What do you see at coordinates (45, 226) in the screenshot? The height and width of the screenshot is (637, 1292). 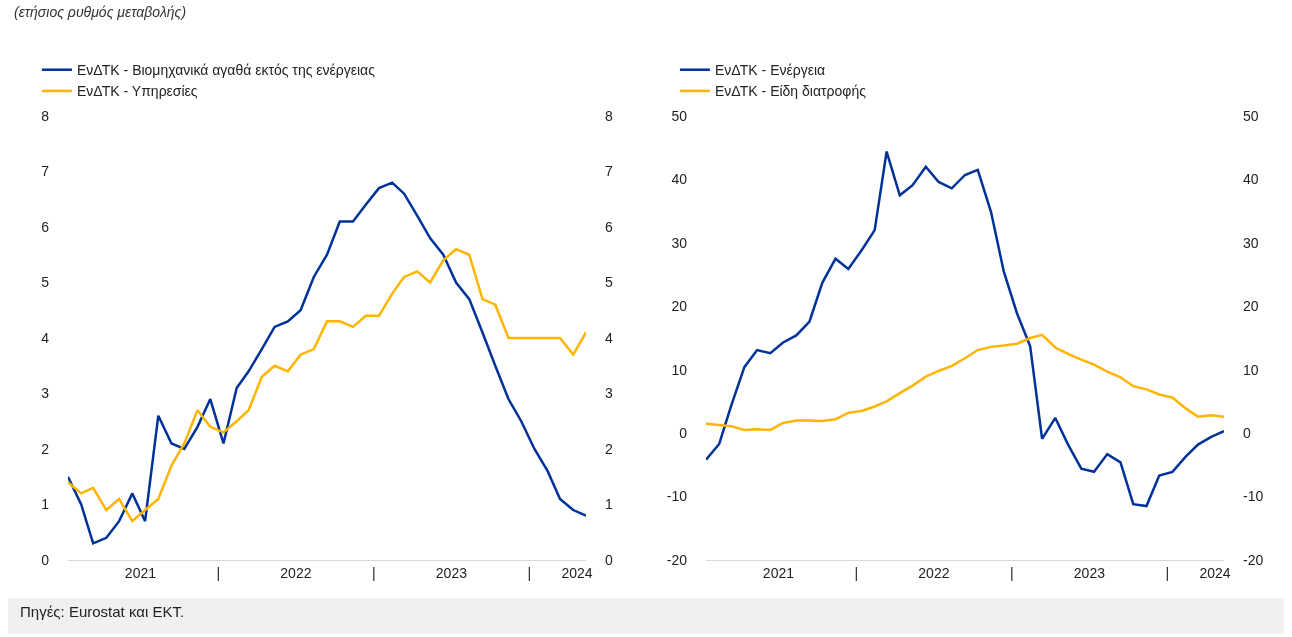 I see `y-tick-label: 6` at bounding box center [45, 226].